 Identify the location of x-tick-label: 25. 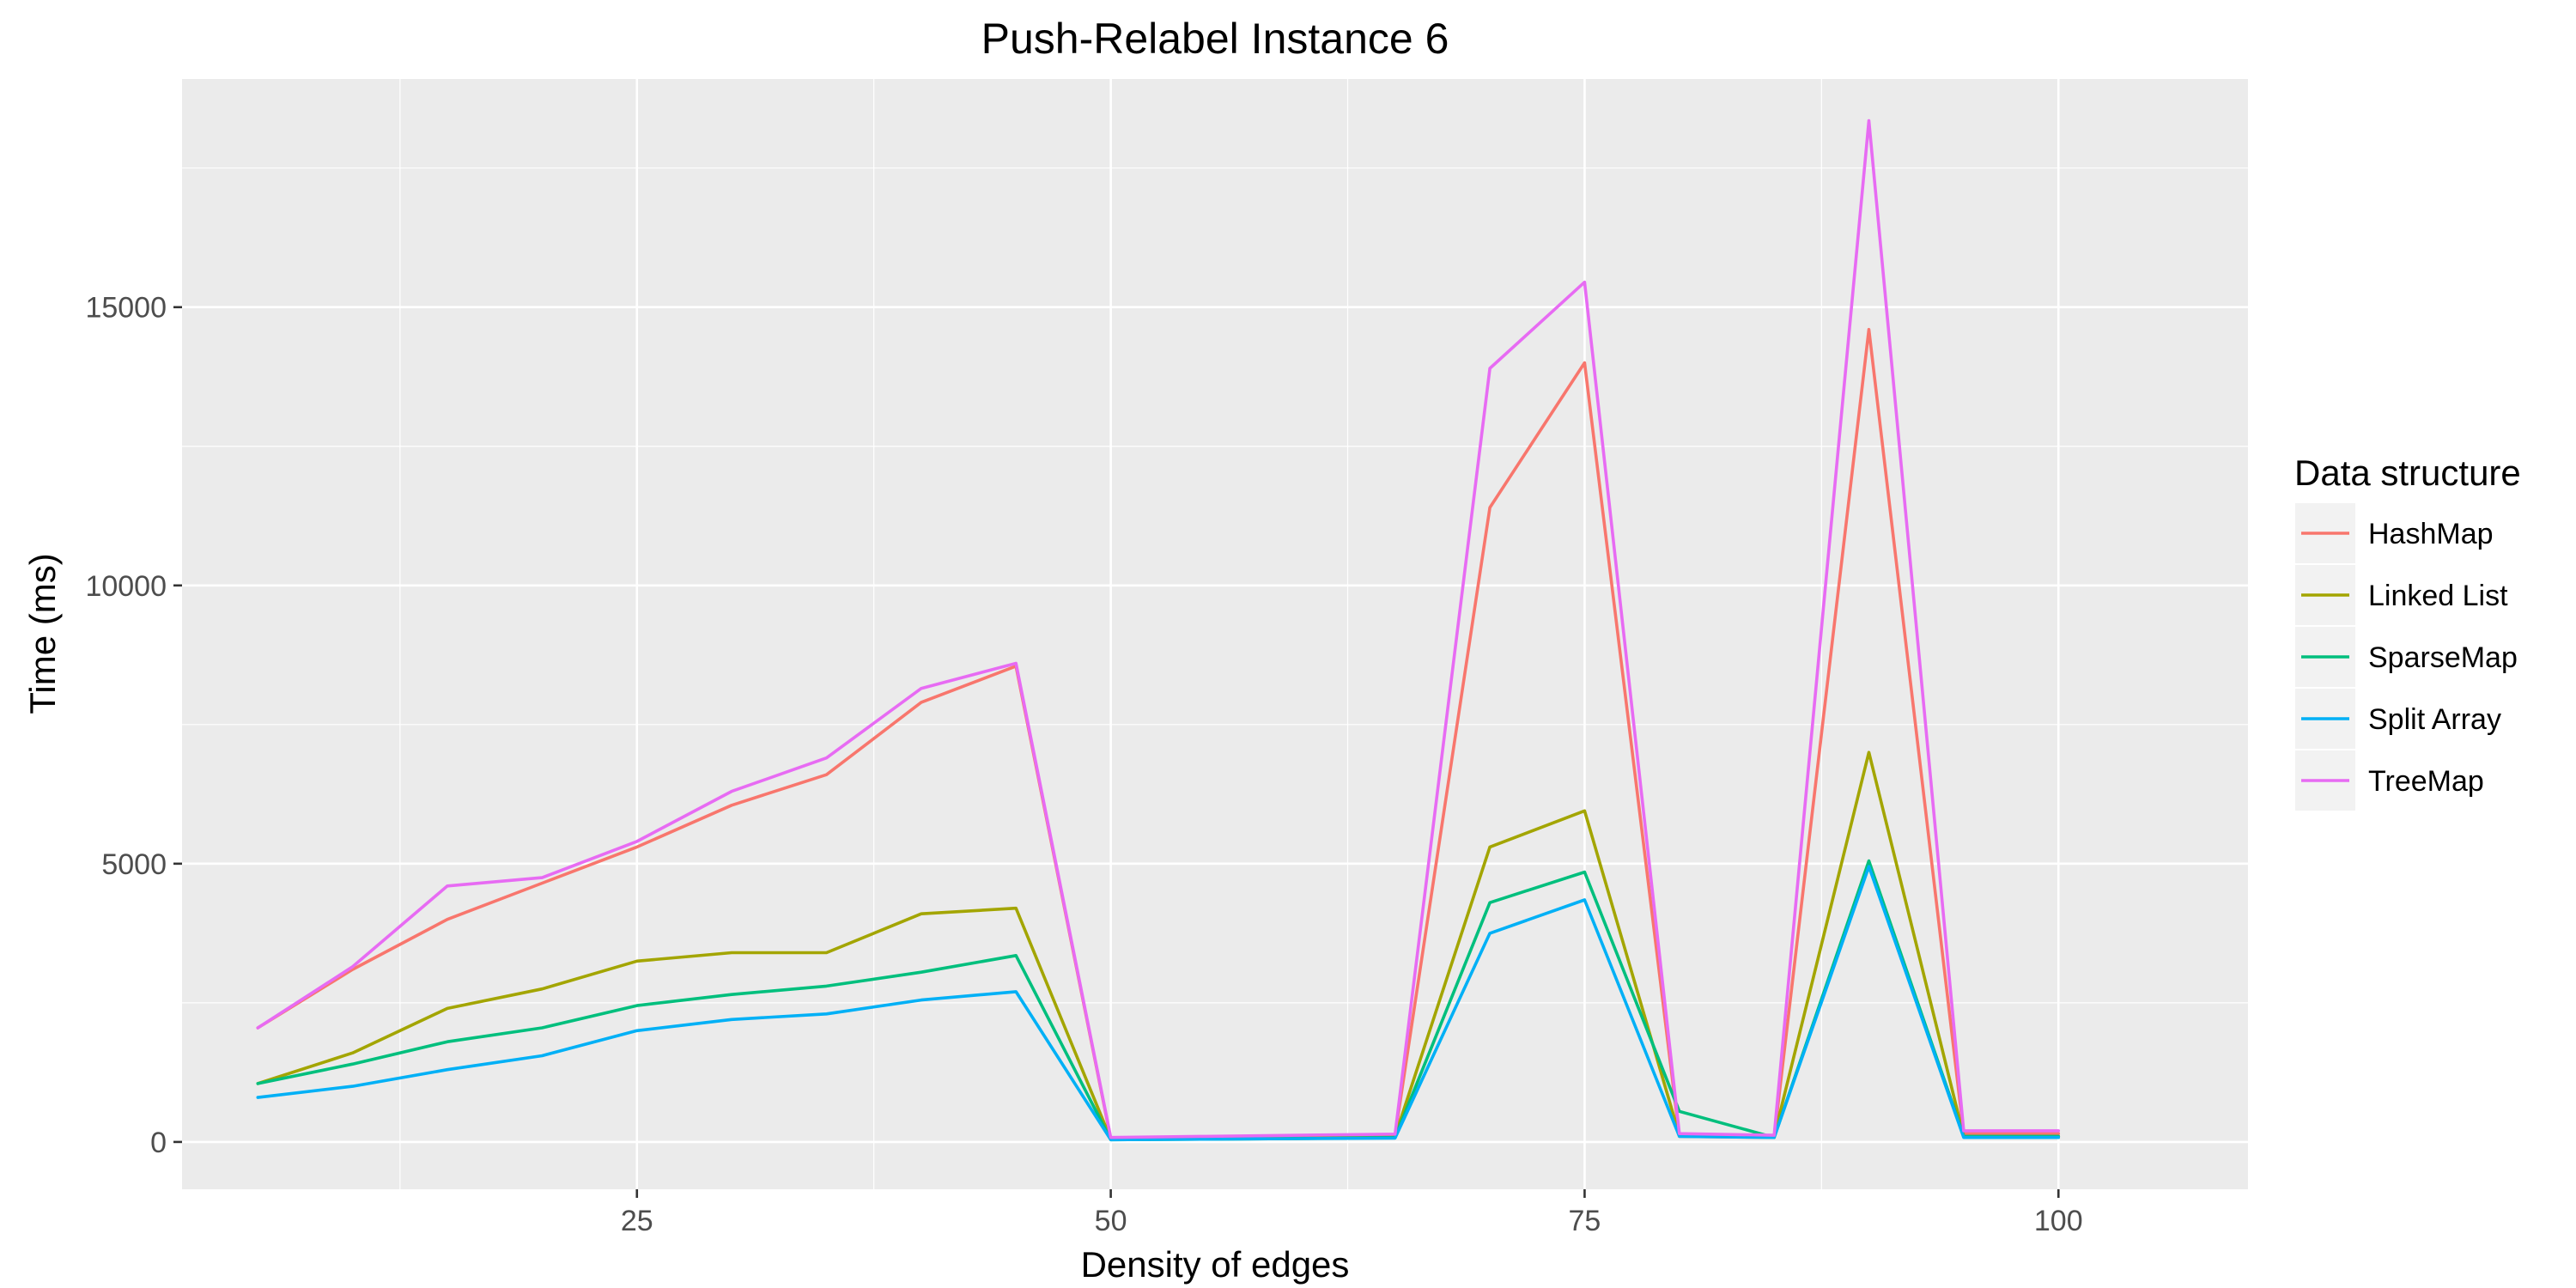
(637, 1221).